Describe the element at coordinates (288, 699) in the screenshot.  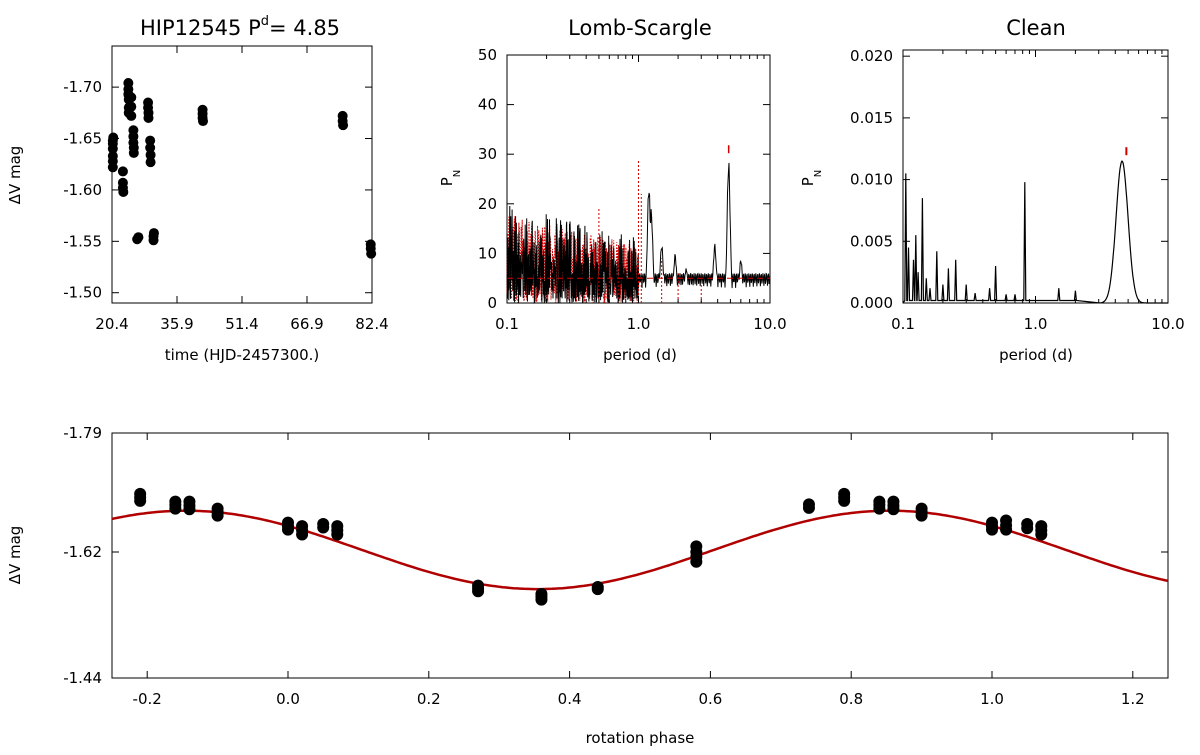
I see `phase-xtick-label: 0.0` at that location.